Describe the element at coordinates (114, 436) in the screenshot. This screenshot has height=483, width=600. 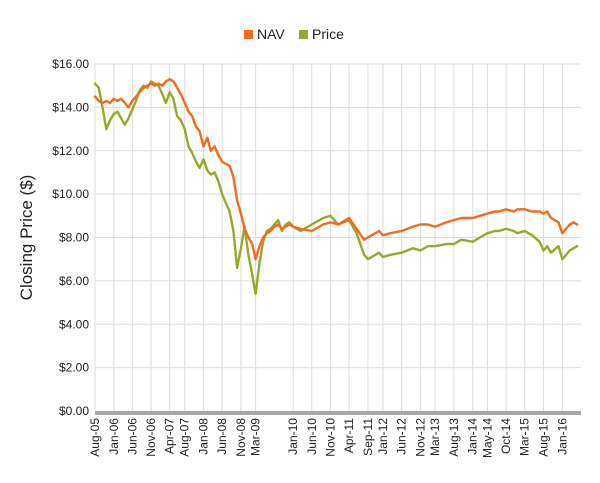
I see `x-tick-label: Jan-06` at that location.